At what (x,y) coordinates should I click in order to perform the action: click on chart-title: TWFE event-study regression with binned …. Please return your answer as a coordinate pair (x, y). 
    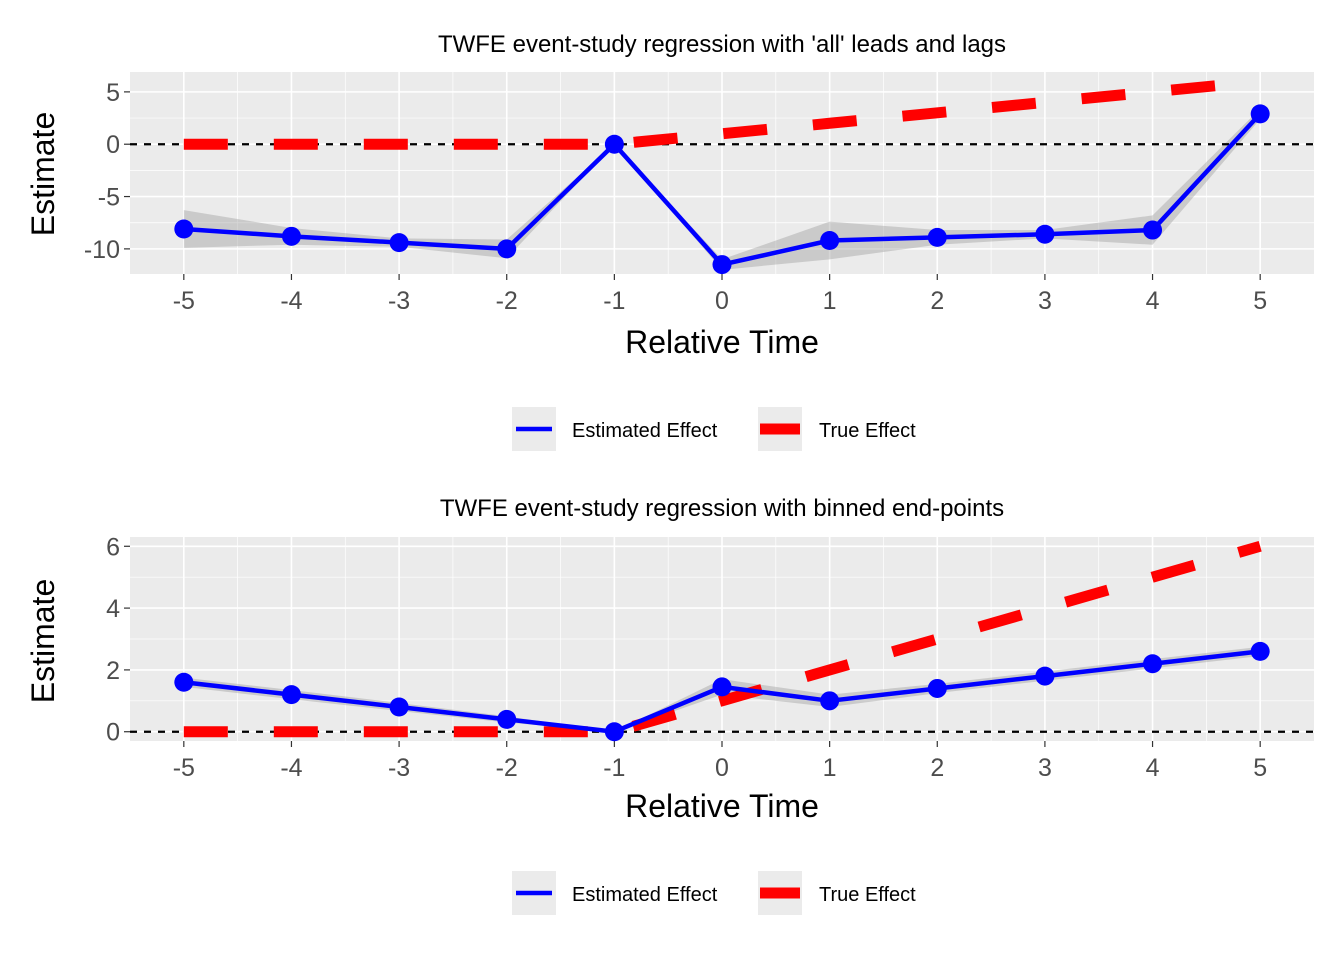
    Looking at the image, I should click on (722, 508).